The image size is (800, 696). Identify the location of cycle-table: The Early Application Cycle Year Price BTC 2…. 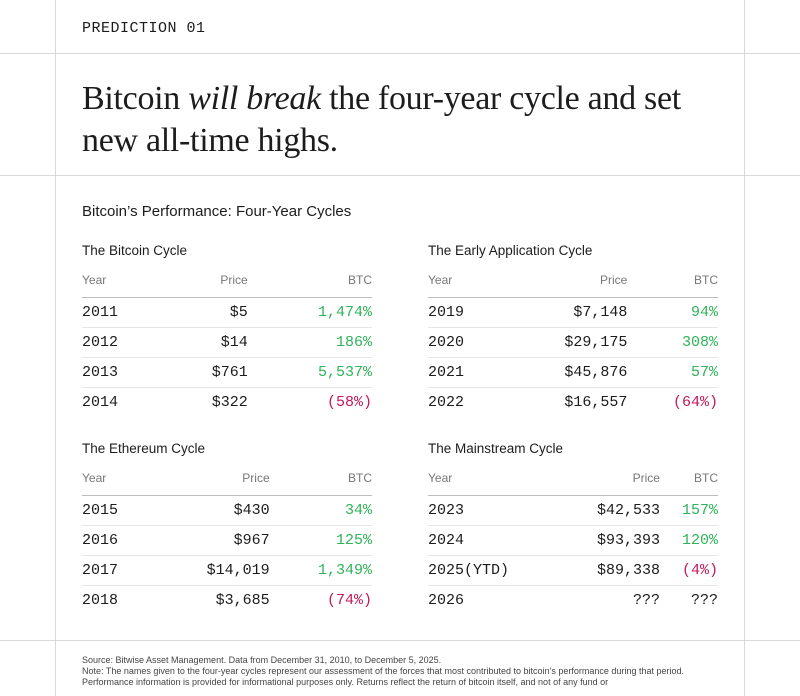
(573, 330).